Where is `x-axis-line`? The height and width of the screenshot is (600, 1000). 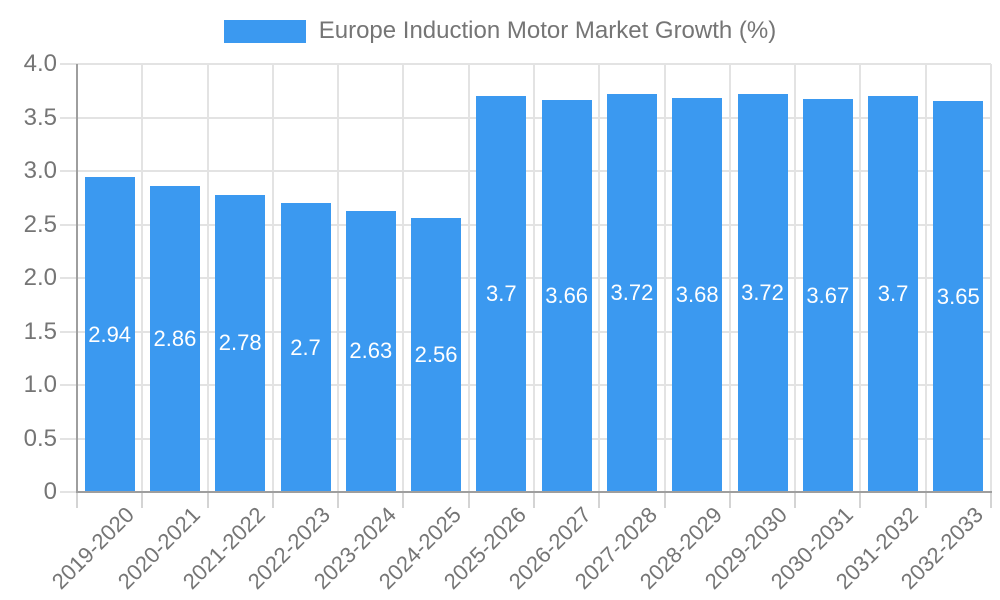
x-axis-line is located at coordinates (534, 492).